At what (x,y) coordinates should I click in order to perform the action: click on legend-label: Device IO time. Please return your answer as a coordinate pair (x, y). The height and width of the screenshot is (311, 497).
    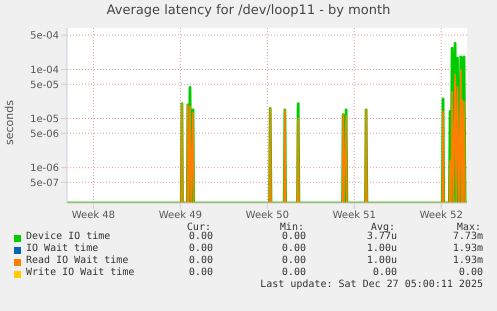
    Looking at the image, I should click on (68, 236).